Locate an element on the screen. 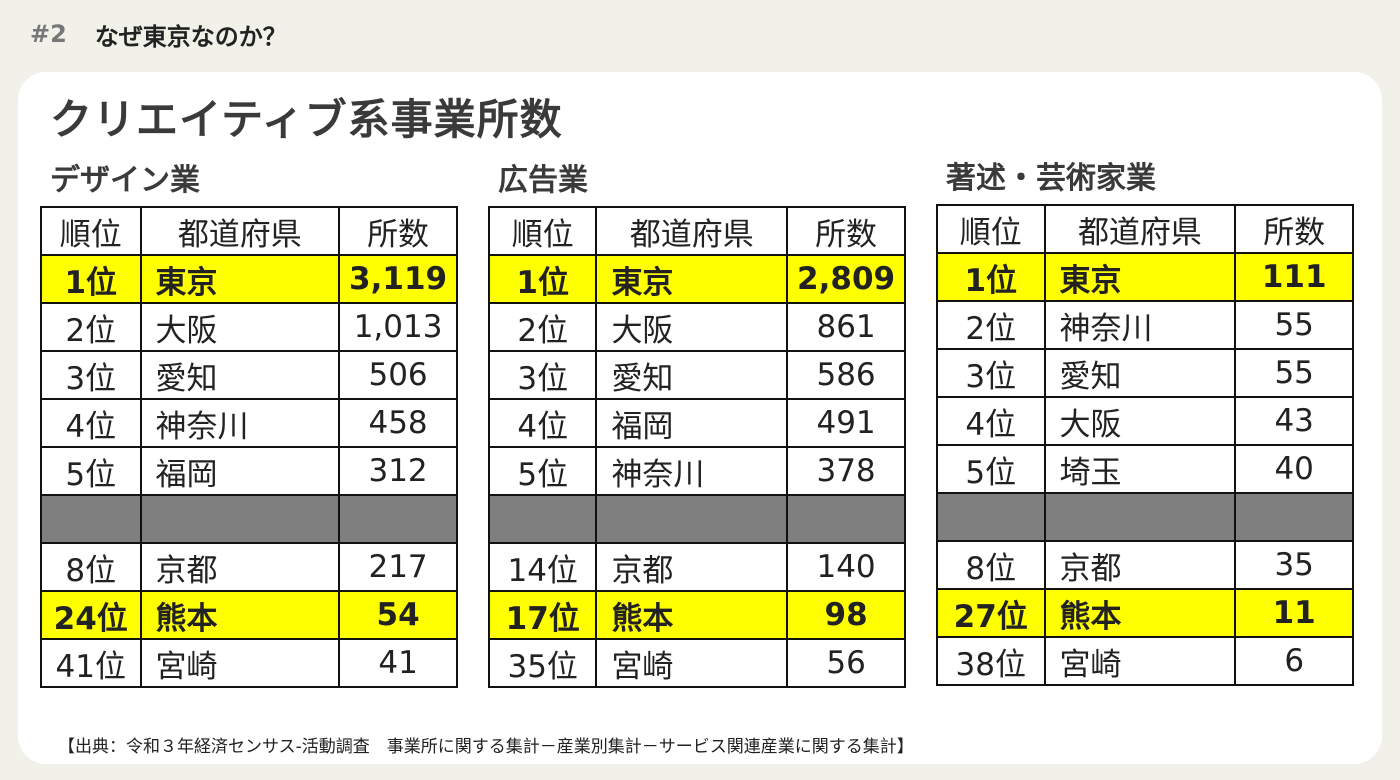 The width and height of the screenshot is (1400, 780). table-row: 14位 京都 140 is located at coordinates (696, 567).